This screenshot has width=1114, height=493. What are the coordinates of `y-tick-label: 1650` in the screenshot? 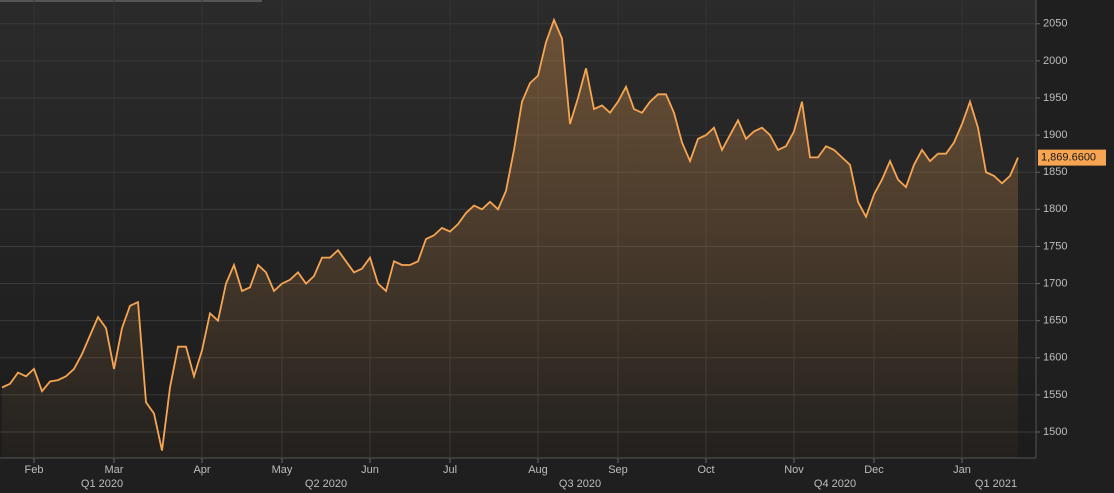 It's located at (1055, 321).